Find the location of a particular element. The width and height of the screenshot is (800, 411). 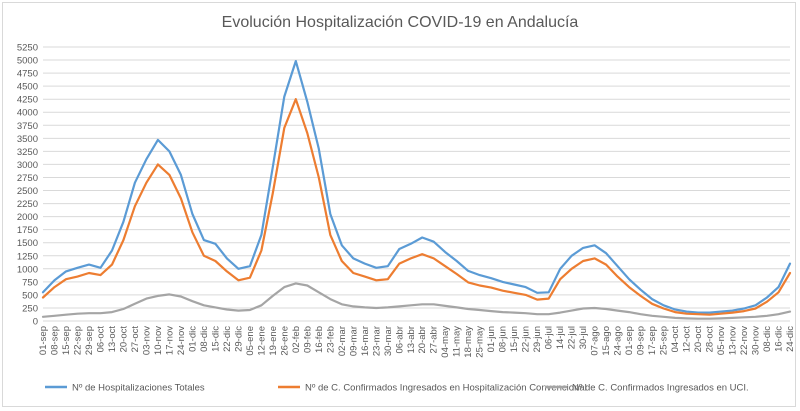

x-tick-label: 23-feb is located at coordinates (330, 339).